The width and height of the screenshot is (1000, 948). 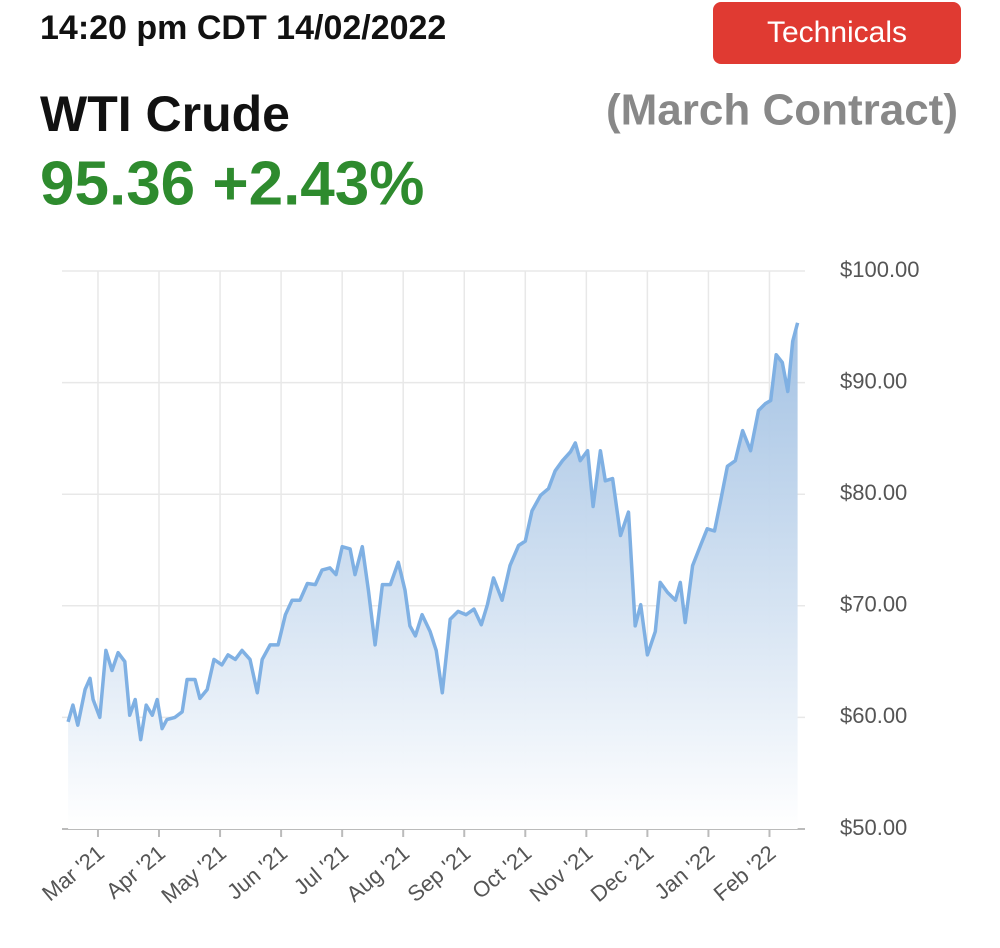 I want to click on price: 95.36 +2.43%, so click(x=232, y=183).